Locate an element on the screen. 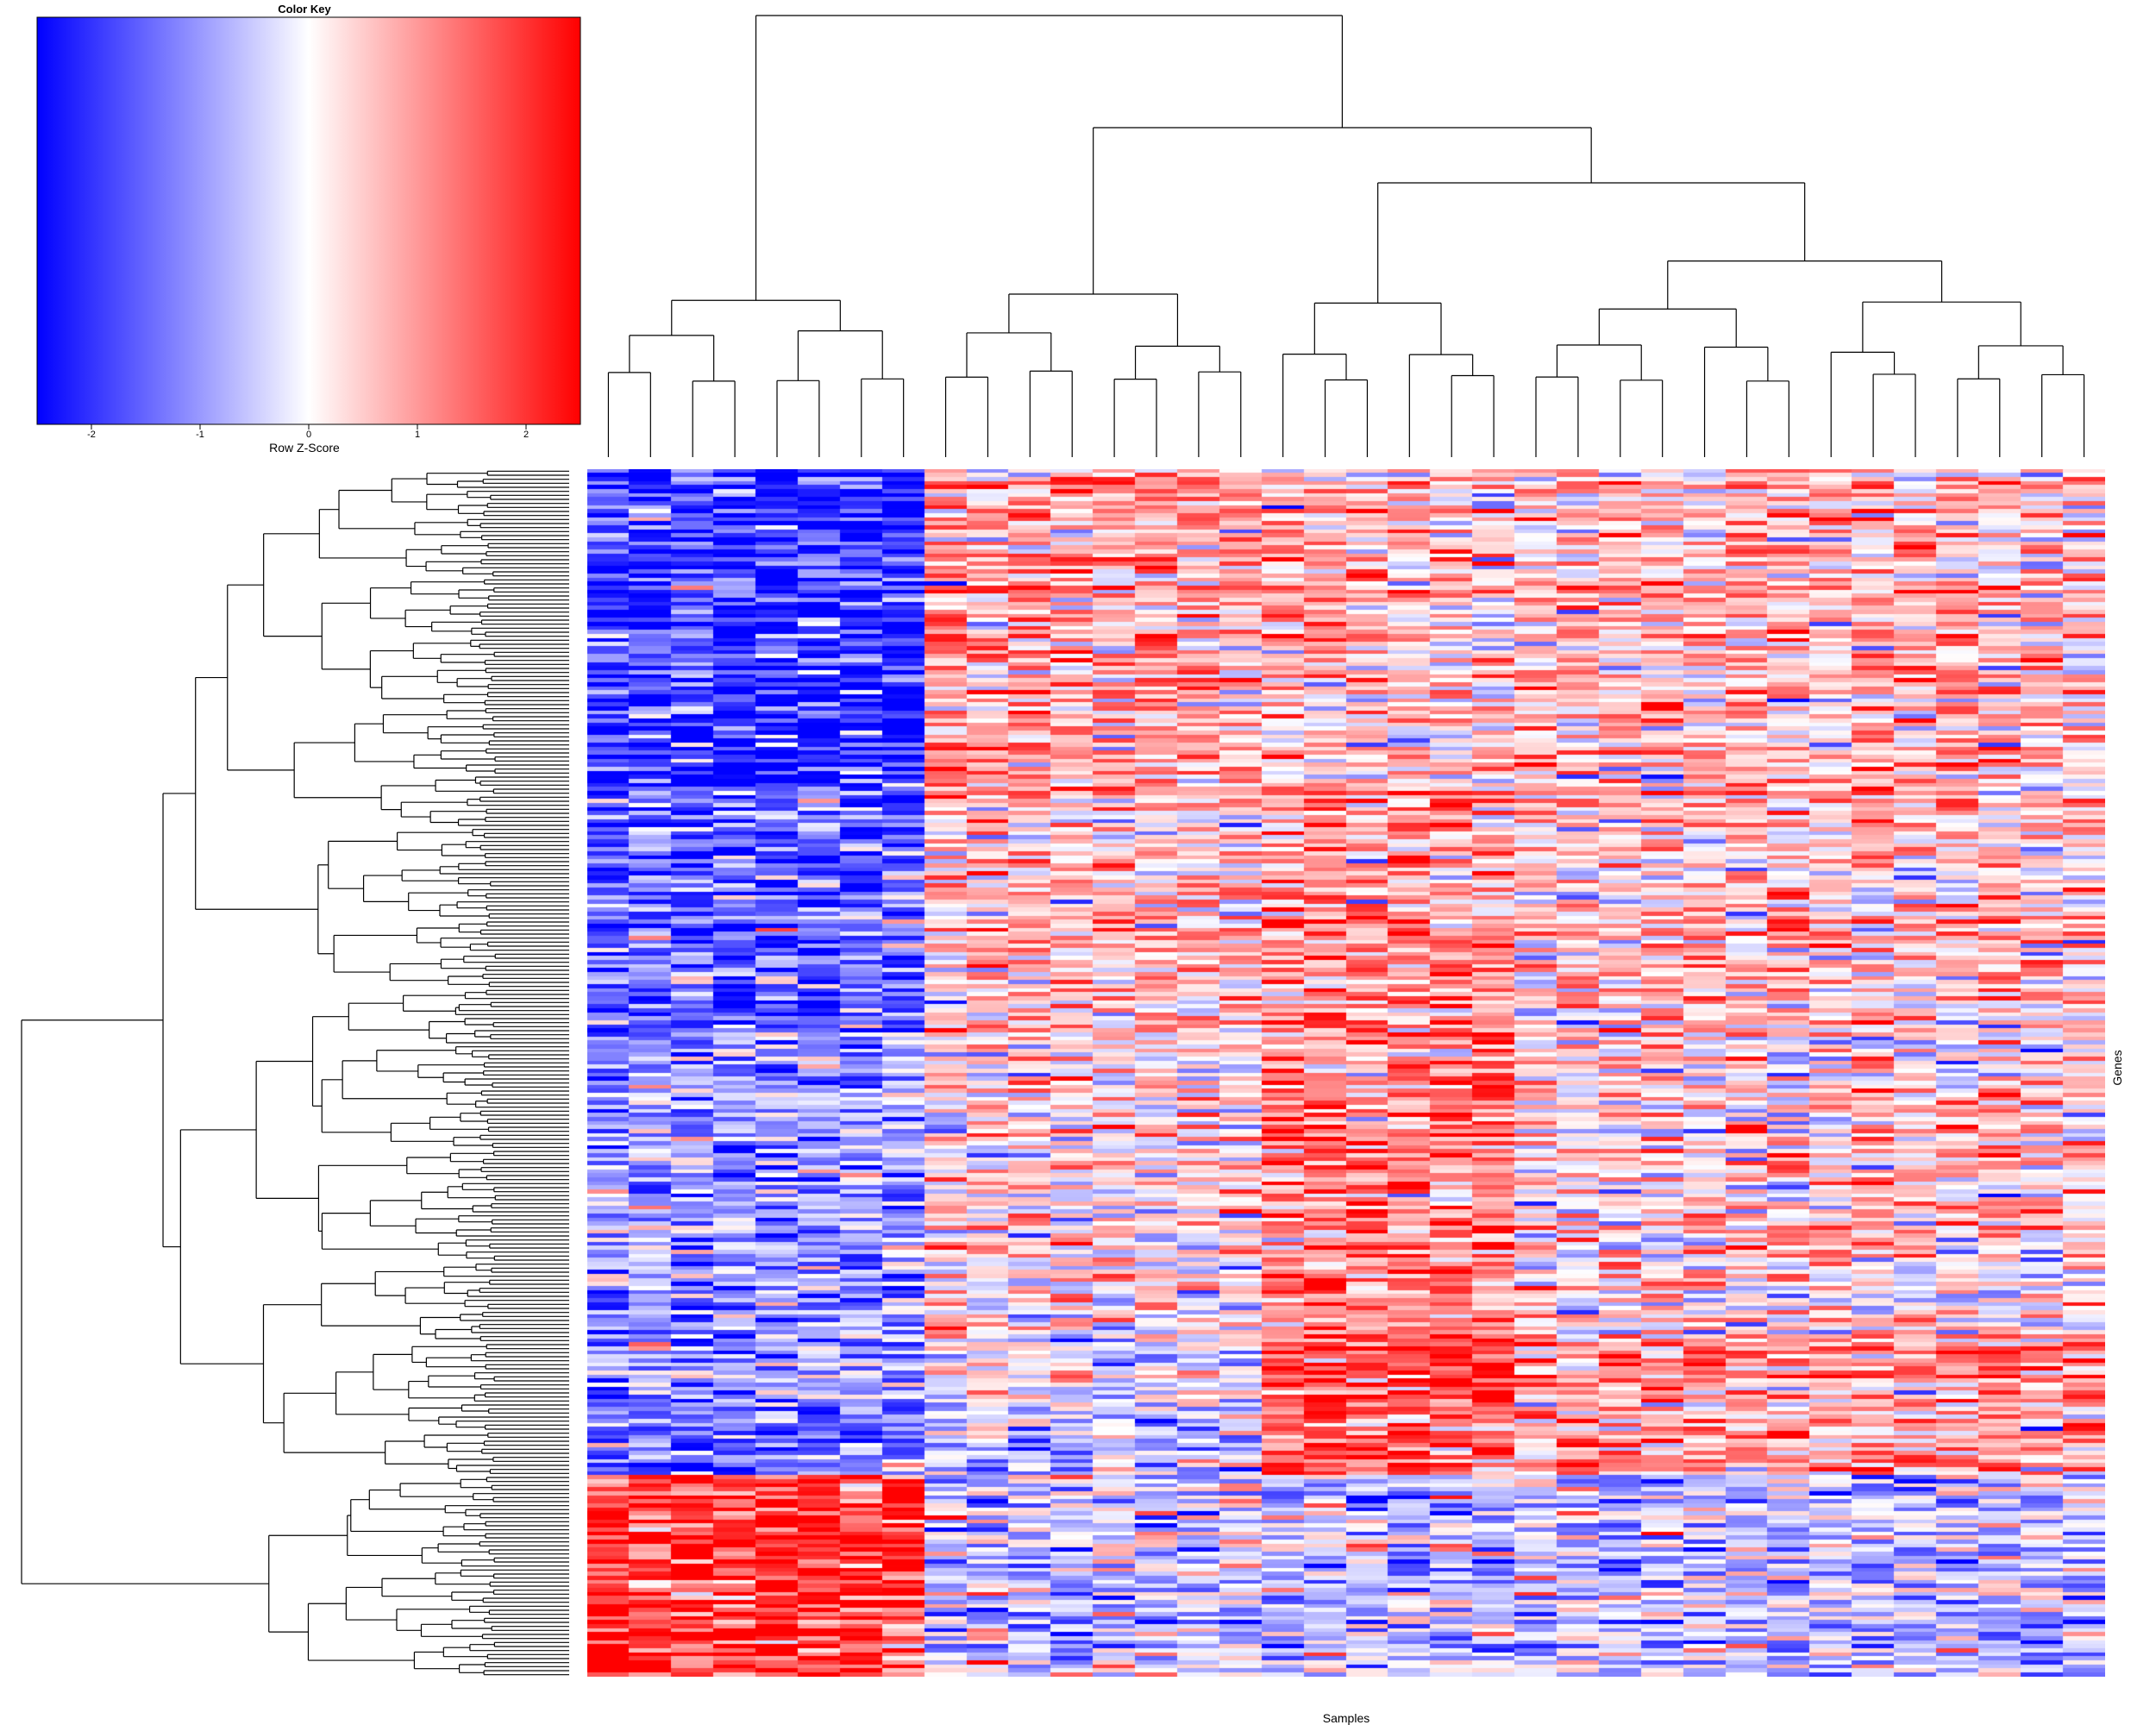 The width and height of the screenshot is (2156, 1725). color-key-title: Color Key is located at coordinates (304, 10).